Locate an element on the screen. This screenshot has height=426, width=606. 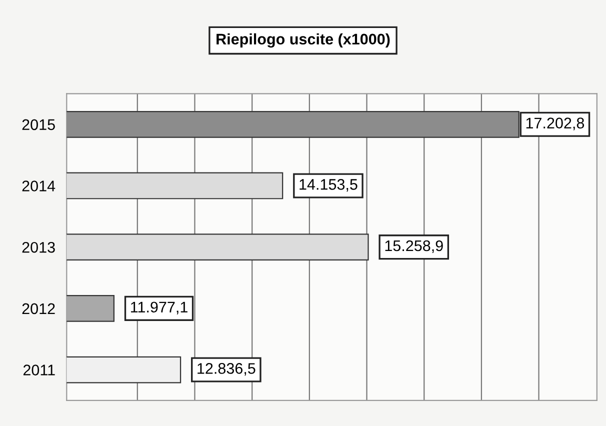
data-label: 12.836,5 is located at coordinates (227, 369).